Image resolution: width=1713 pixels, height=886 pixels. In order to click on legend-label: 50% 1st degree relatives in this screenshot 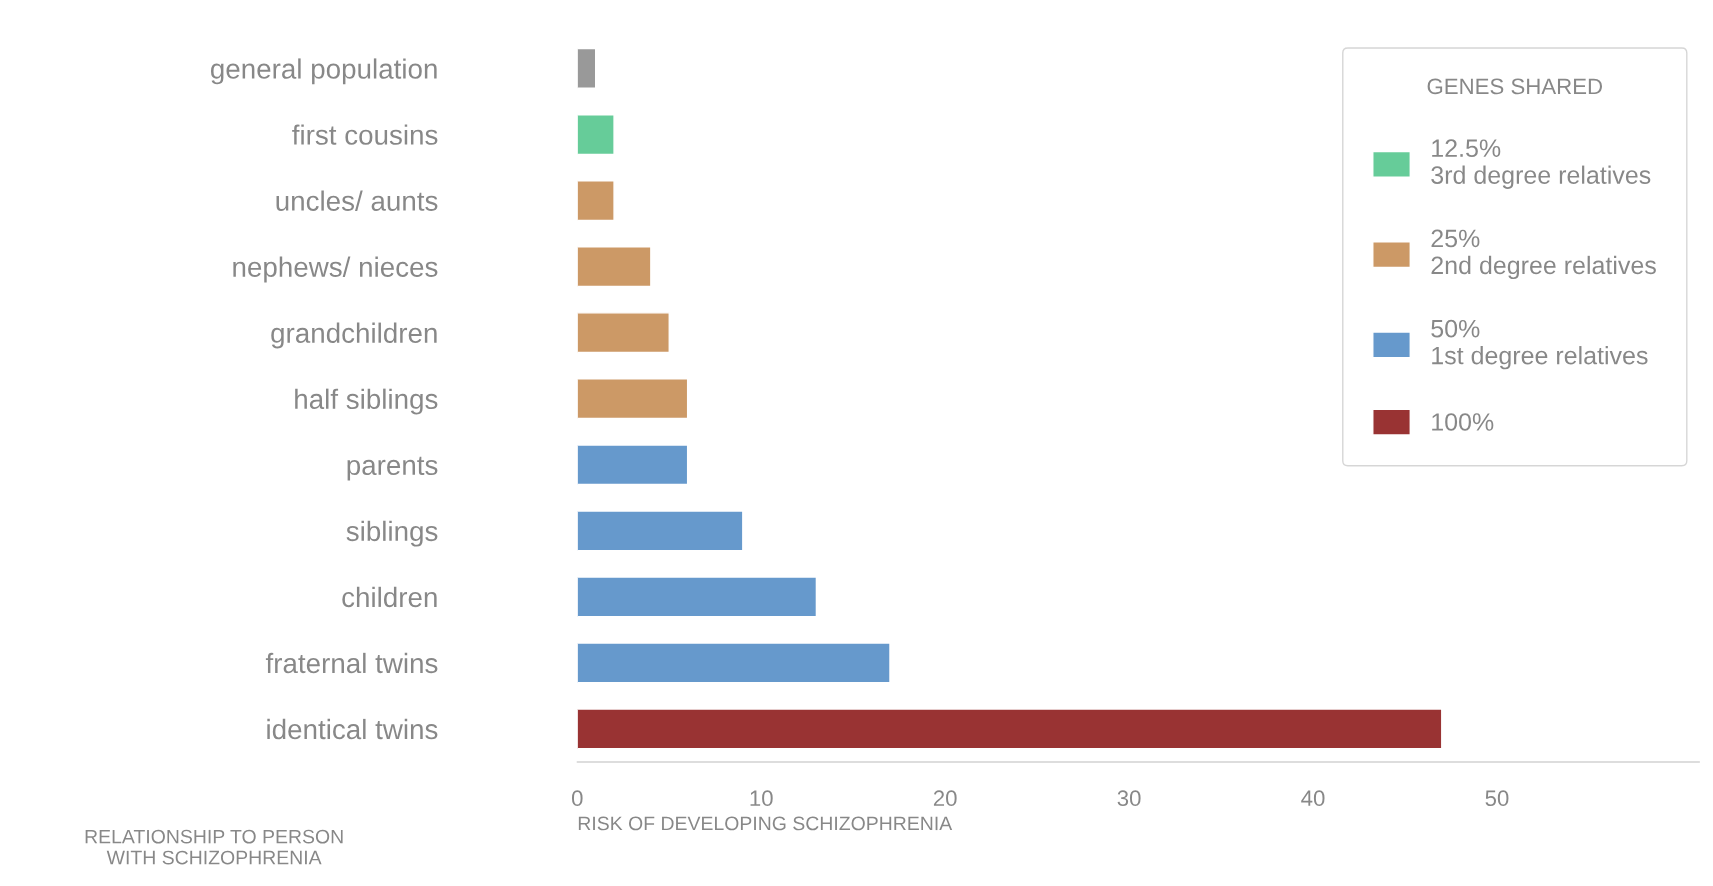, I will do `click(1539, 344)`.